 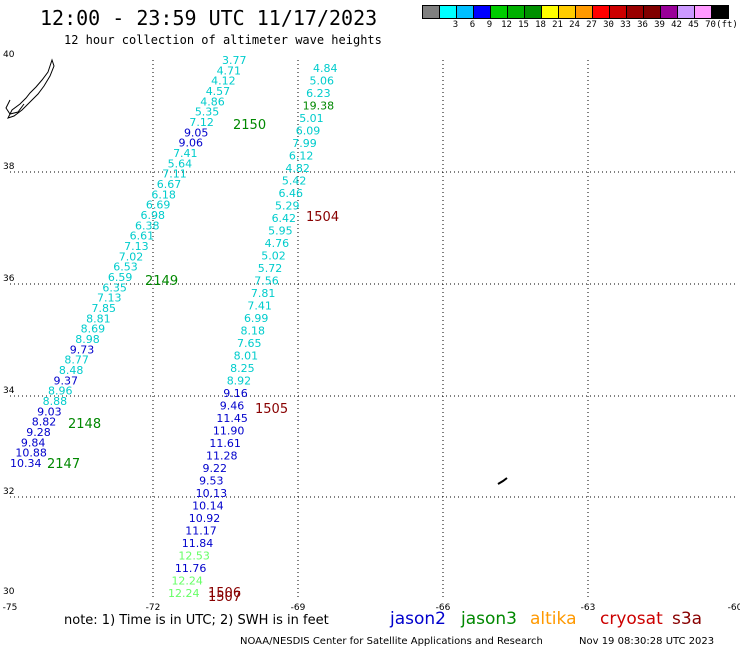 What do you see at coordinates (277, 243) in the screenshot?
I see `wave-height-value: 4.76` at bounding box center [277, 243].